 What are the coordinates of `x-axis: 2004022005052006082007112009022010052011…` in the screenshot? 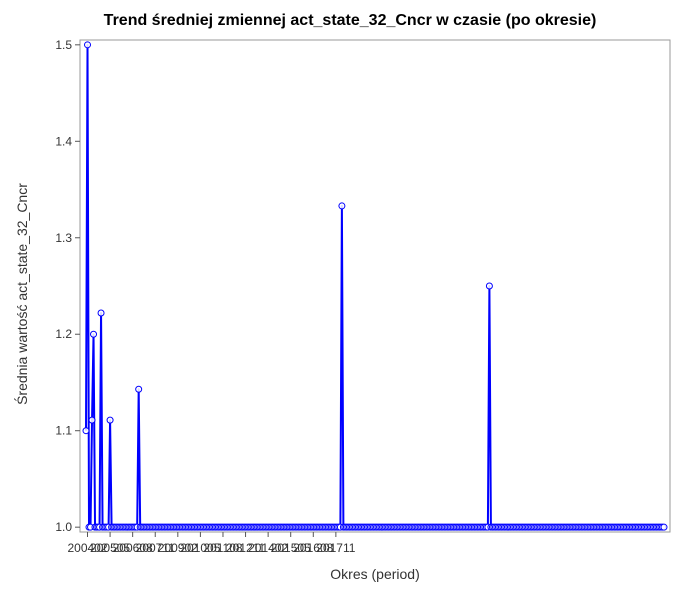 It's located at (211, 543).